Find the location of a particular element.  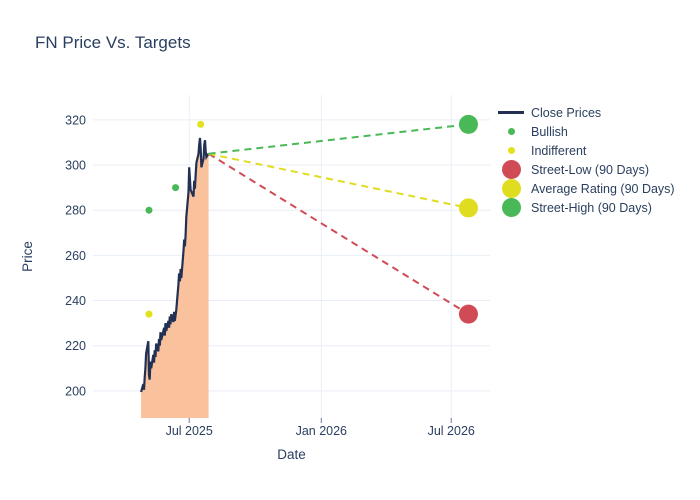

legend-label-indifferent: Indifferent is located at coordinates (559, 150).